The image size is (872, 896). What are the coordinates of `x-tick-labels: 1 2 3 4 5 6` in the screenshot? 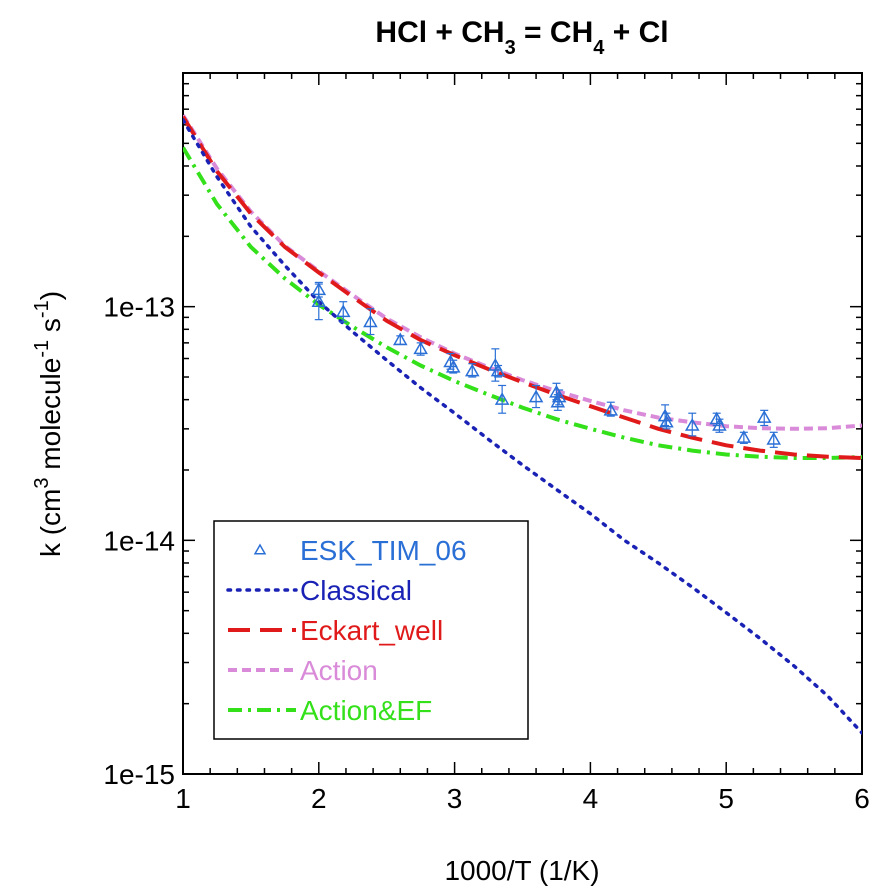 It's located at (522, 798).